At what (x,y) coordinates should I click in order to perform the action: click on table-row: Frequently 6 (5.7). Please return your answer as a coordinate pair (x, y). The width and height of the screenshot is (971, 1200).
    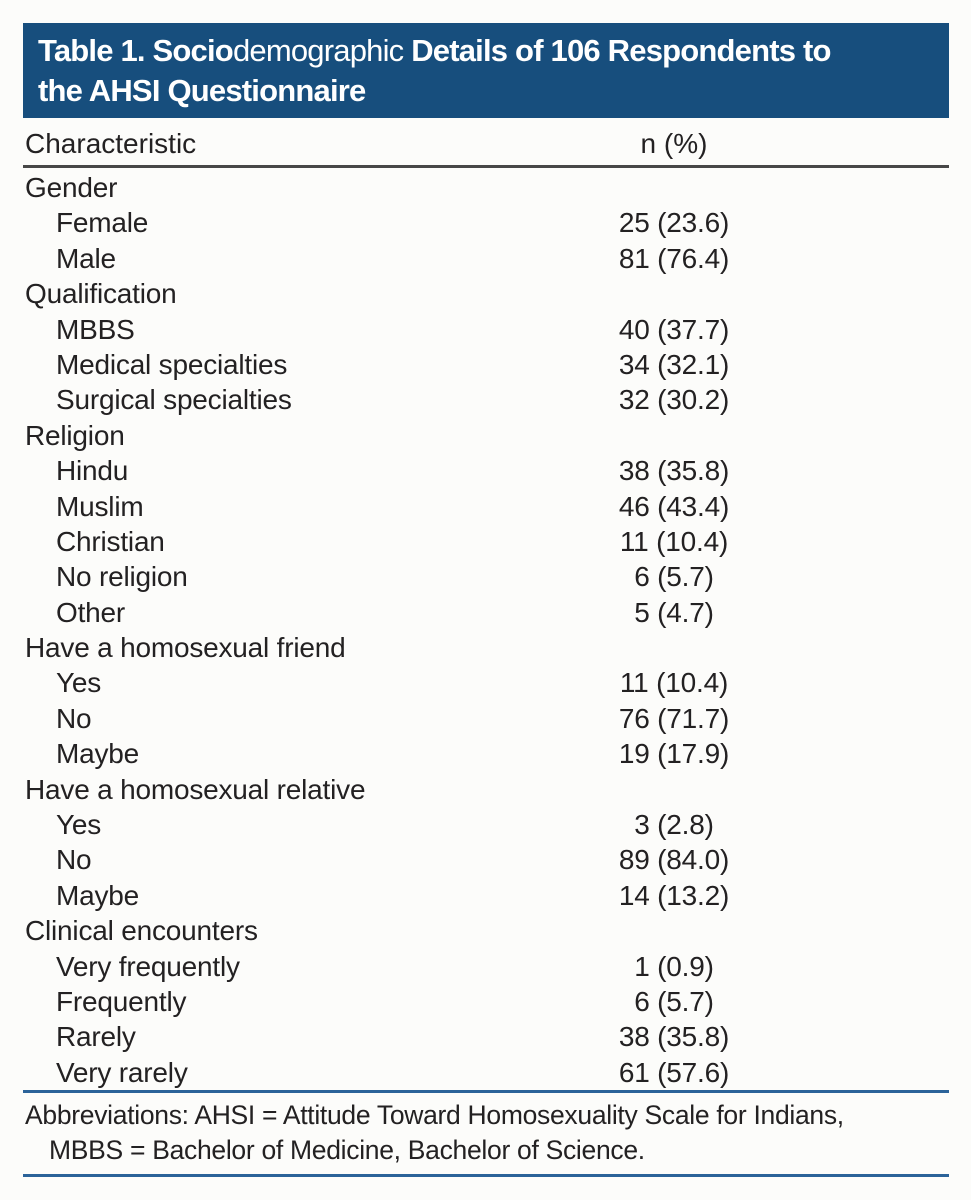
    Looking at the image, I should click on (486, 1001).